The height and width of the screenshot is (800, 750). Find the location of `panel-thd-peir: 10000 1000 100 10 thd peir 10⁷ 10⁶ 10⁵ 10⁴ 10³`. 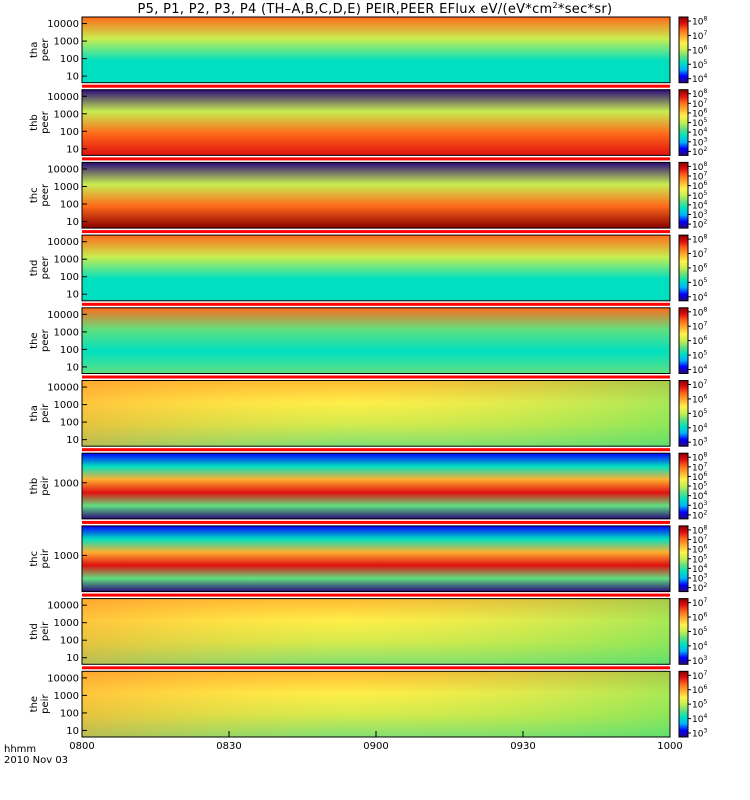

panel-thd-peir: 10000 1000 100 10 thd peir 10⁷ 10⁶ 10⁵ 10⁴ 10³ is located at coordinates (368, 633).